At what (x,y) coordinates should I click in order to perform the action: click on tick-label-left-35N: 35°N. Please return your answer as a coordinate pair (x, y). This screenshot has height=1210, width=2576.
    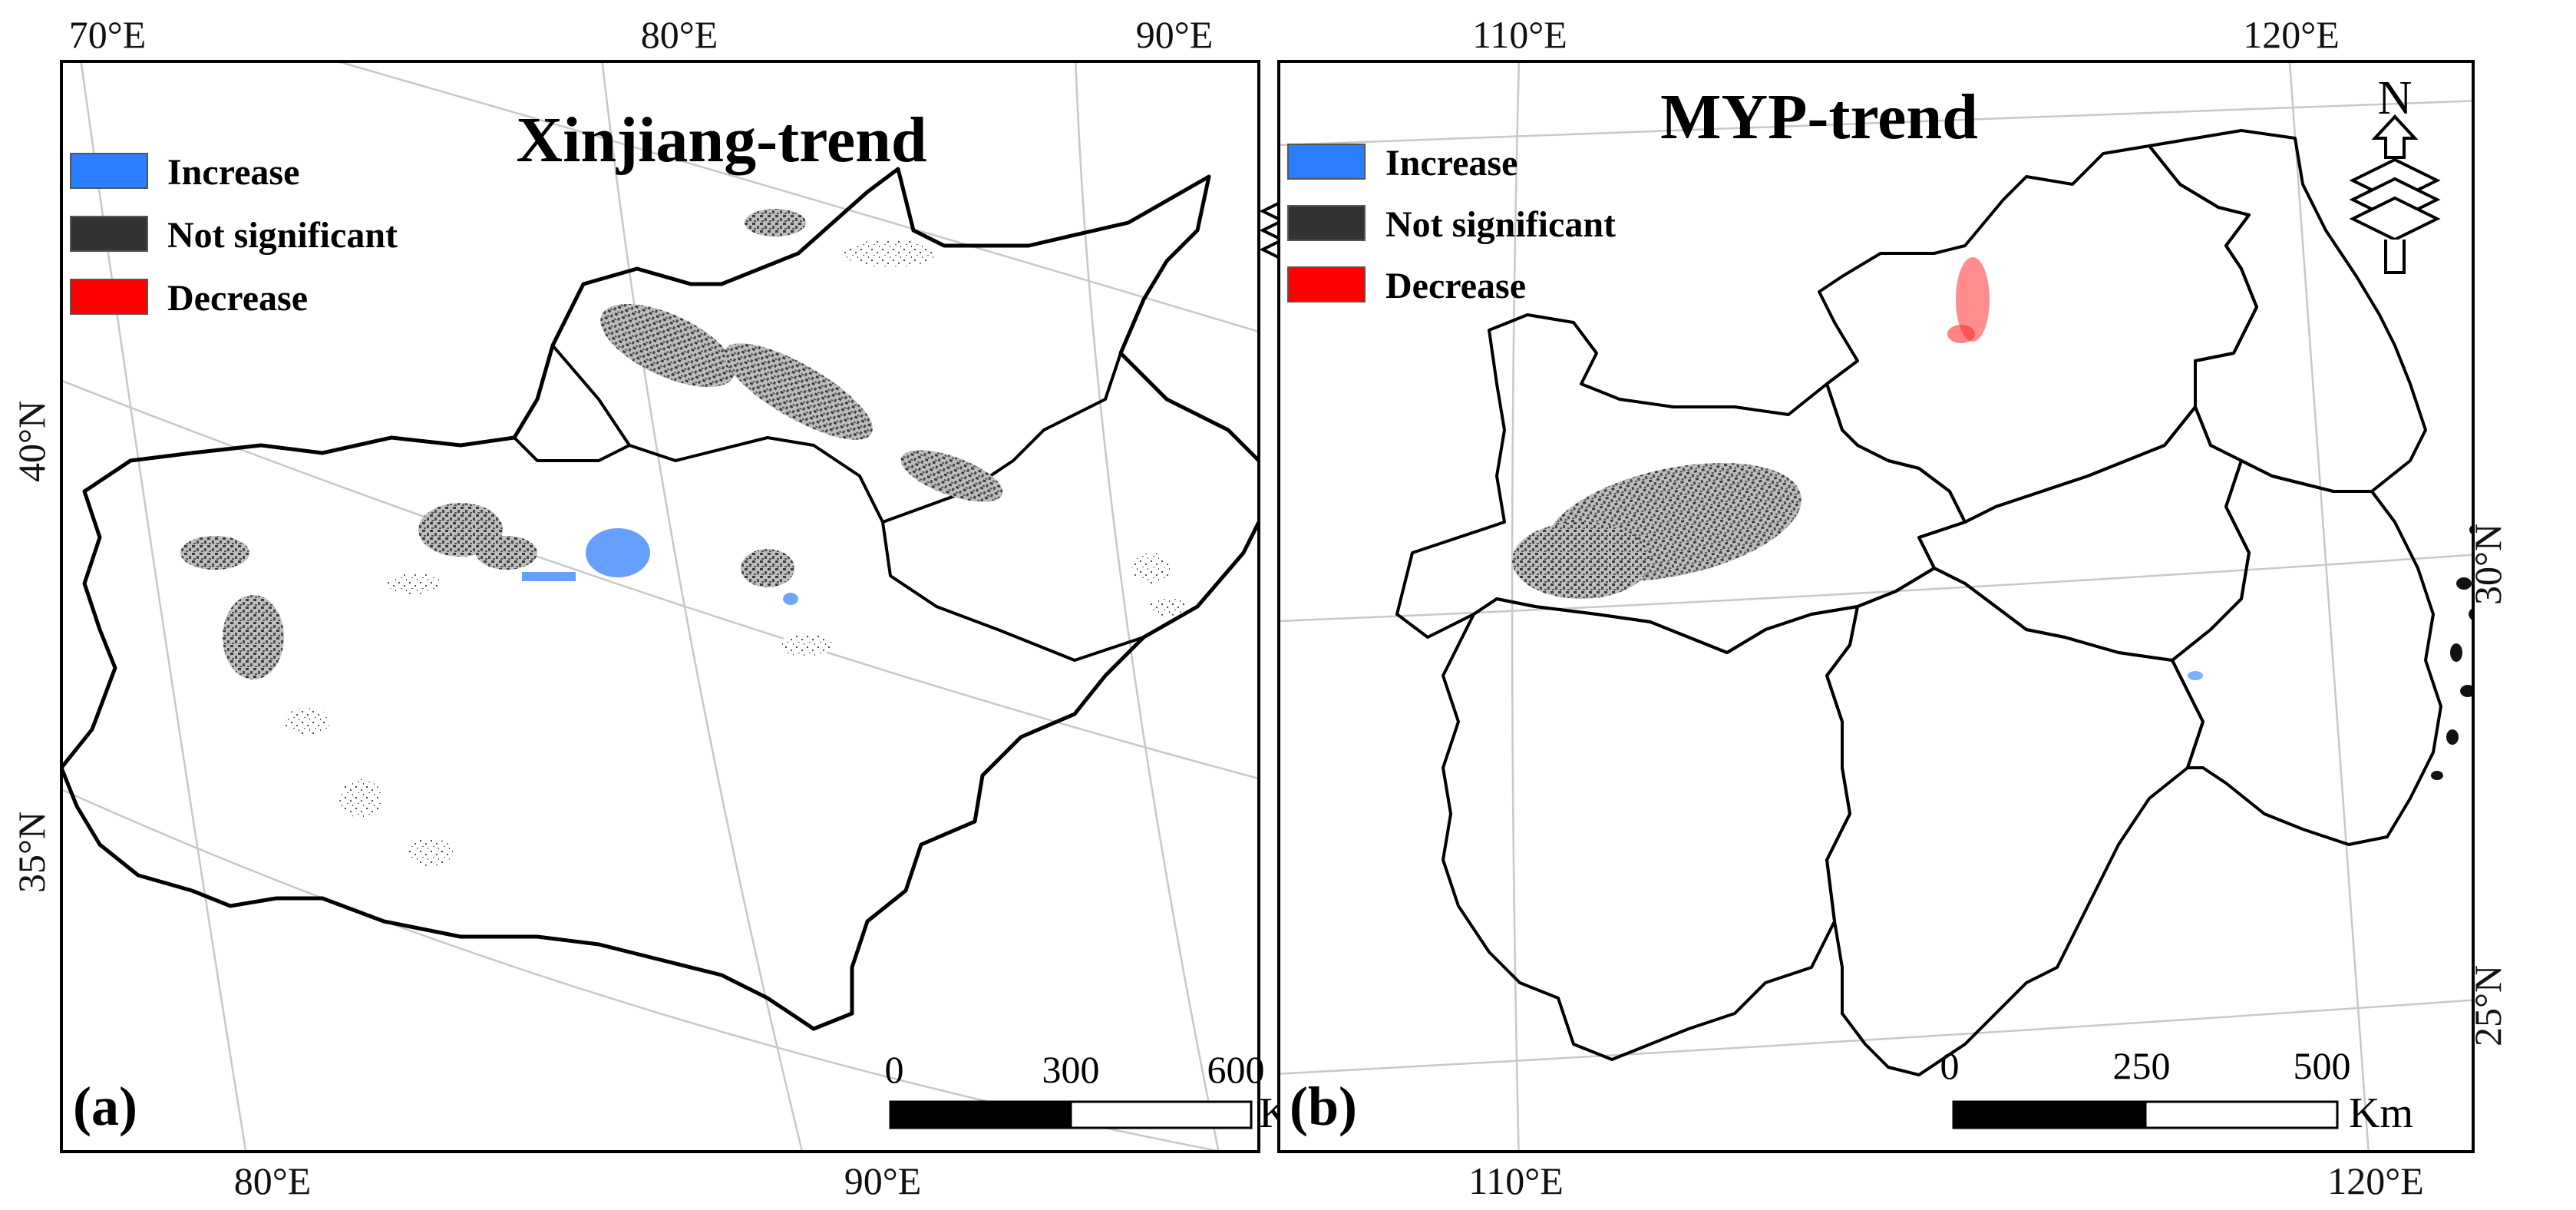
    Looking at the image, I should click on (32, 852).